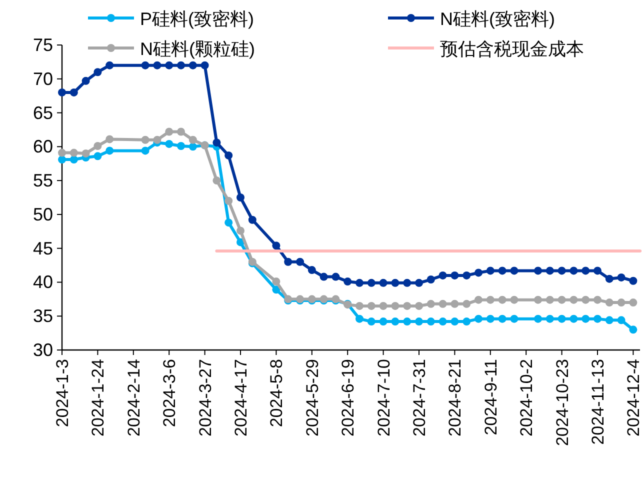 This screenshot has height=487, width=642. Describe the element at coordinates (490, 397) in the screenshot. I see `x-tick-label: 2024-9-11` at that location.